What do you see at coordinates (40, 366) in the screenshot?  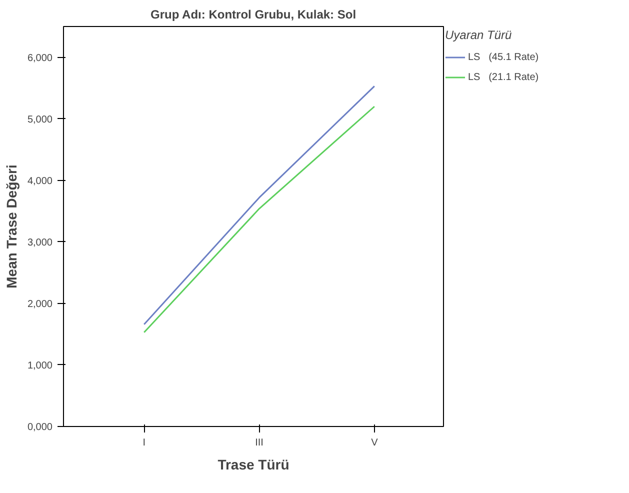 I see `y-tick-label: 1,000` at bounding box center [40, 366].